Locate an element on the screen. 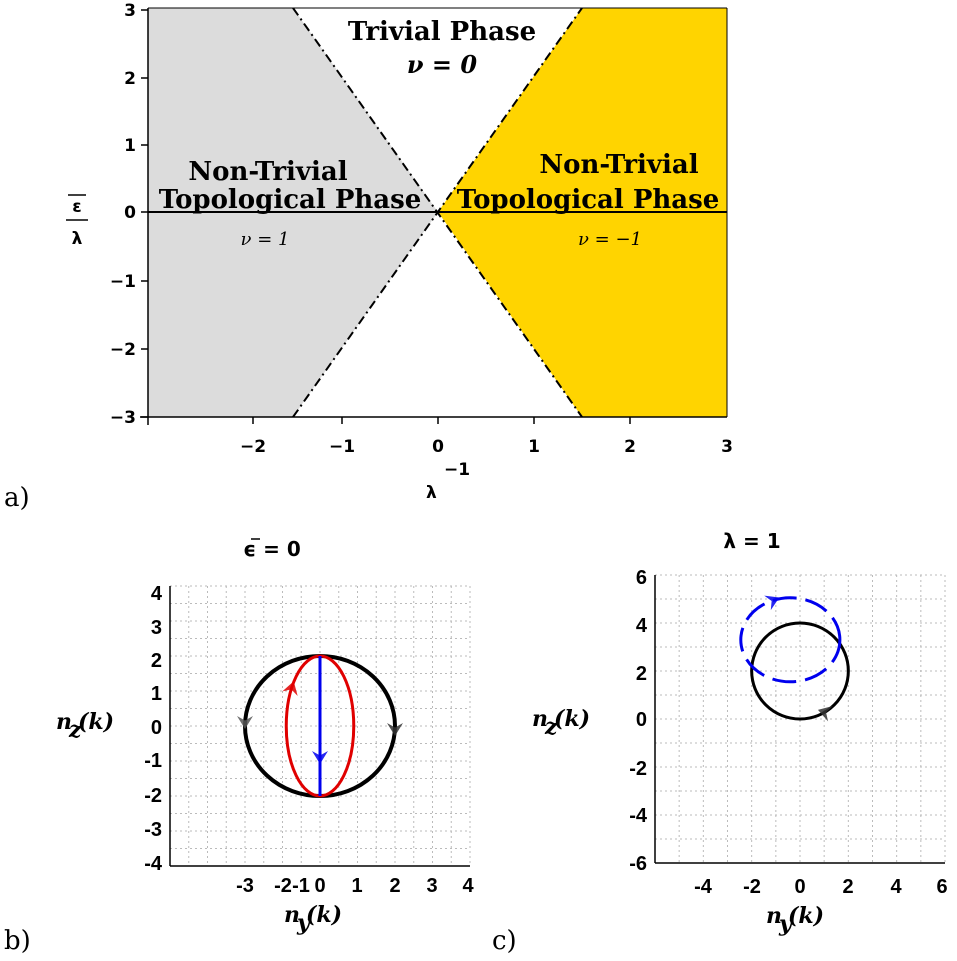 Image resolution: width=957 pixels, height=961 pixels. curves-b is located at coordinates (320, 726).